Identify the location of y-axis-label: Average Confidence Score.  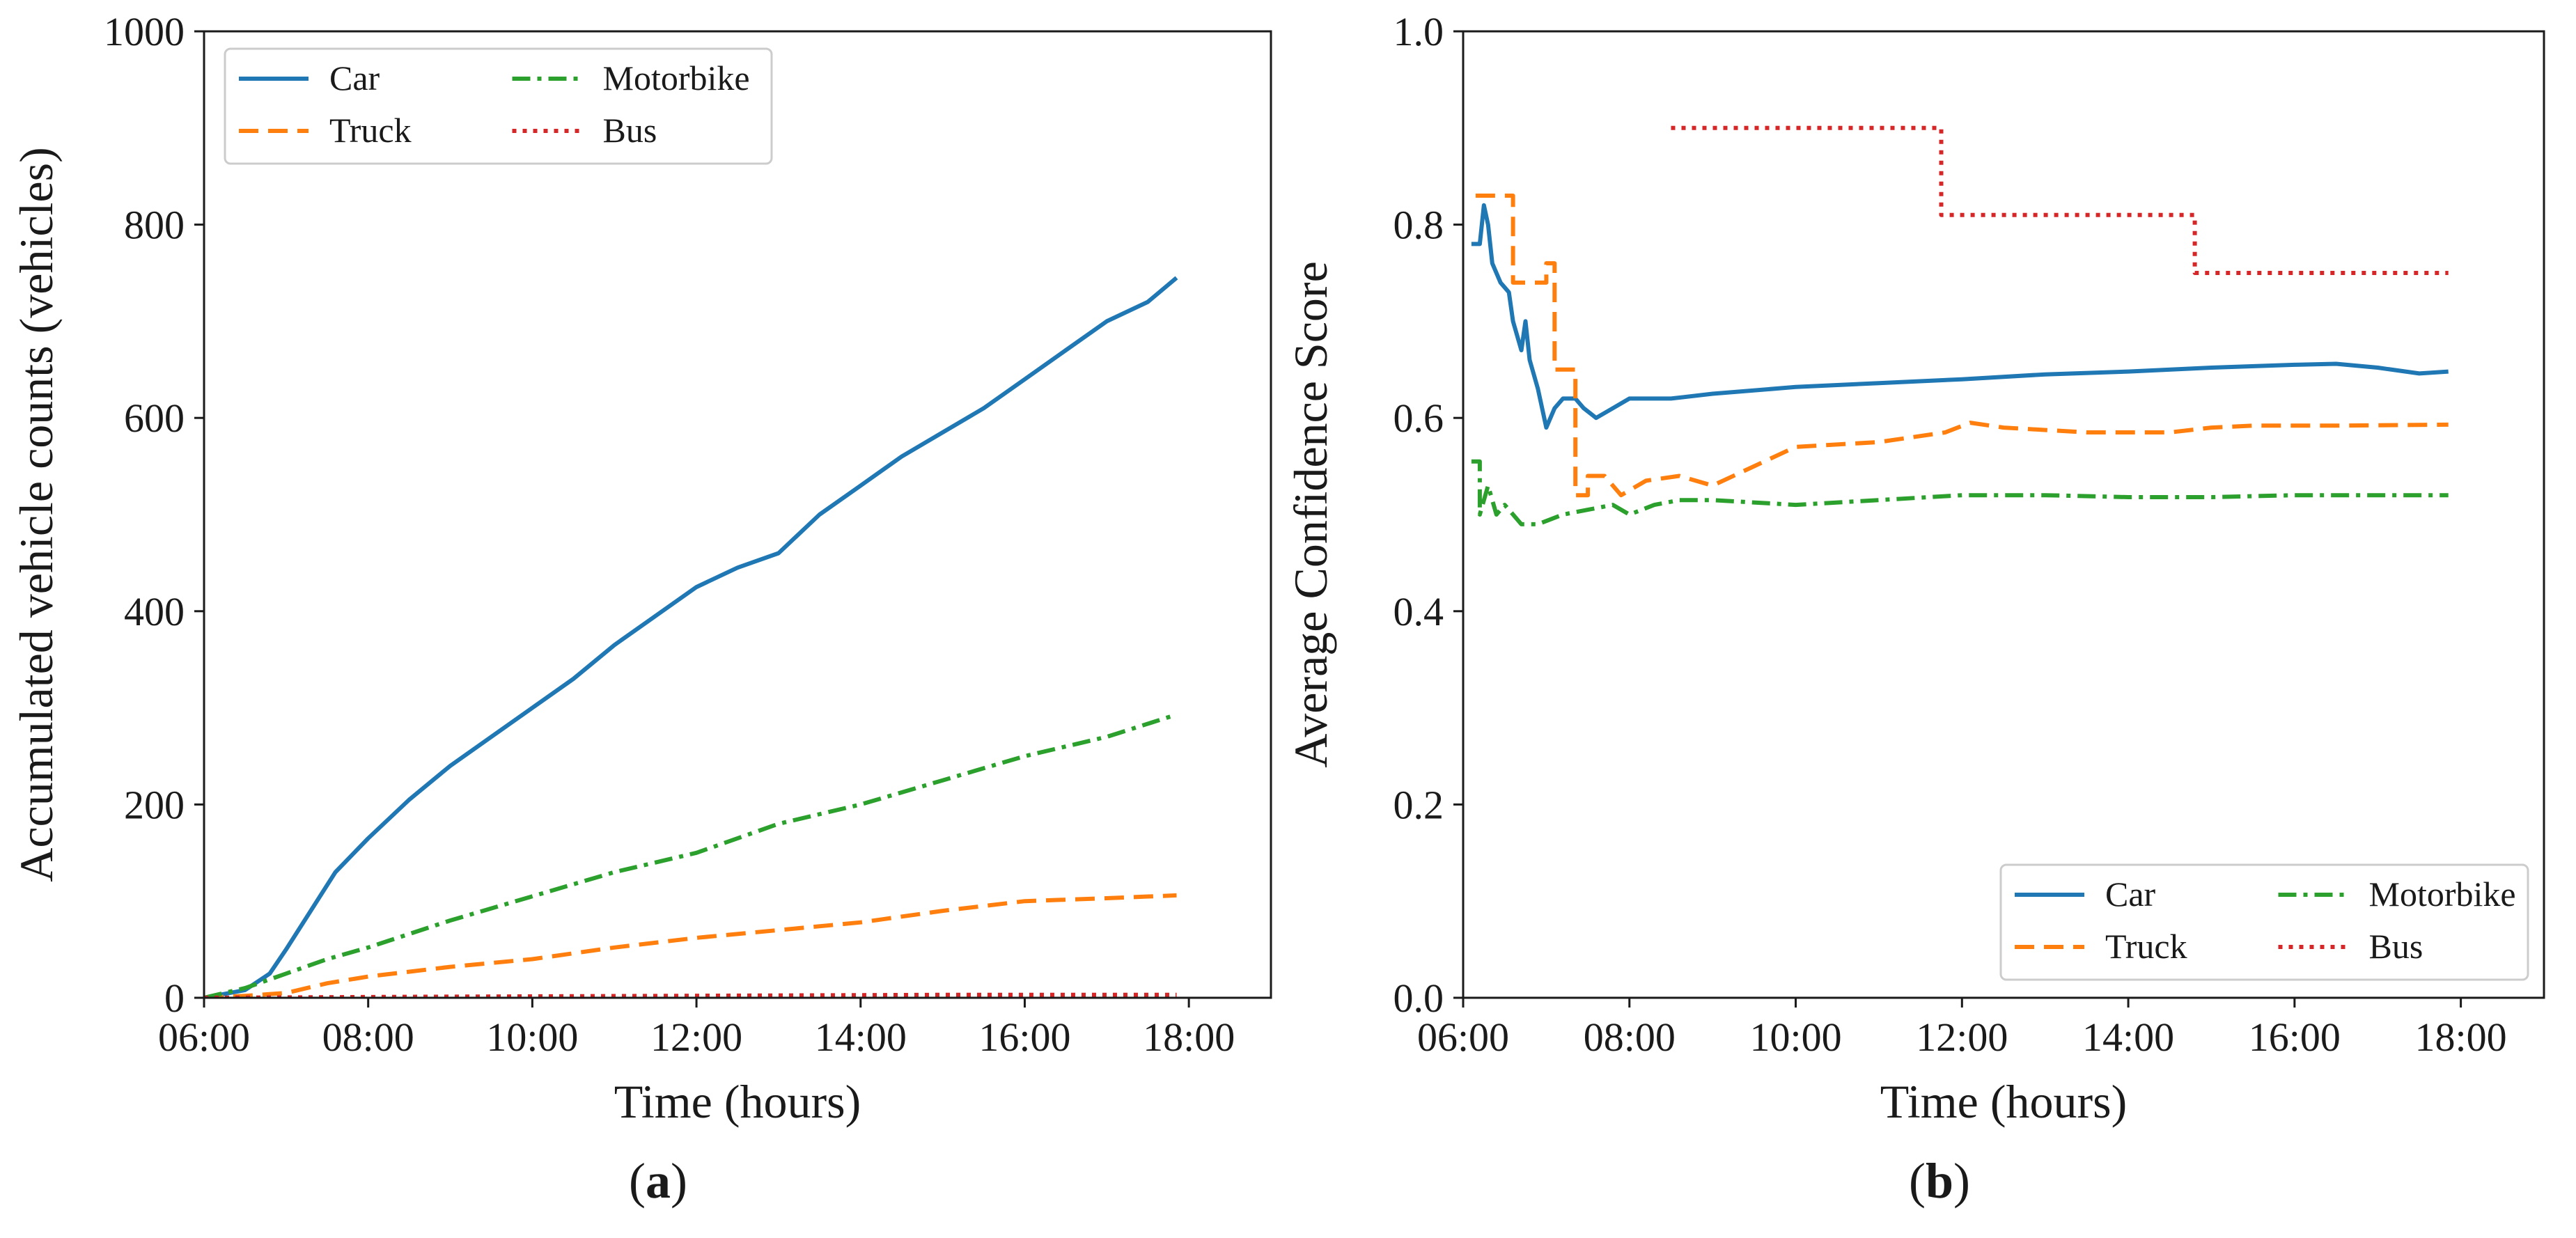
(1310, 514).